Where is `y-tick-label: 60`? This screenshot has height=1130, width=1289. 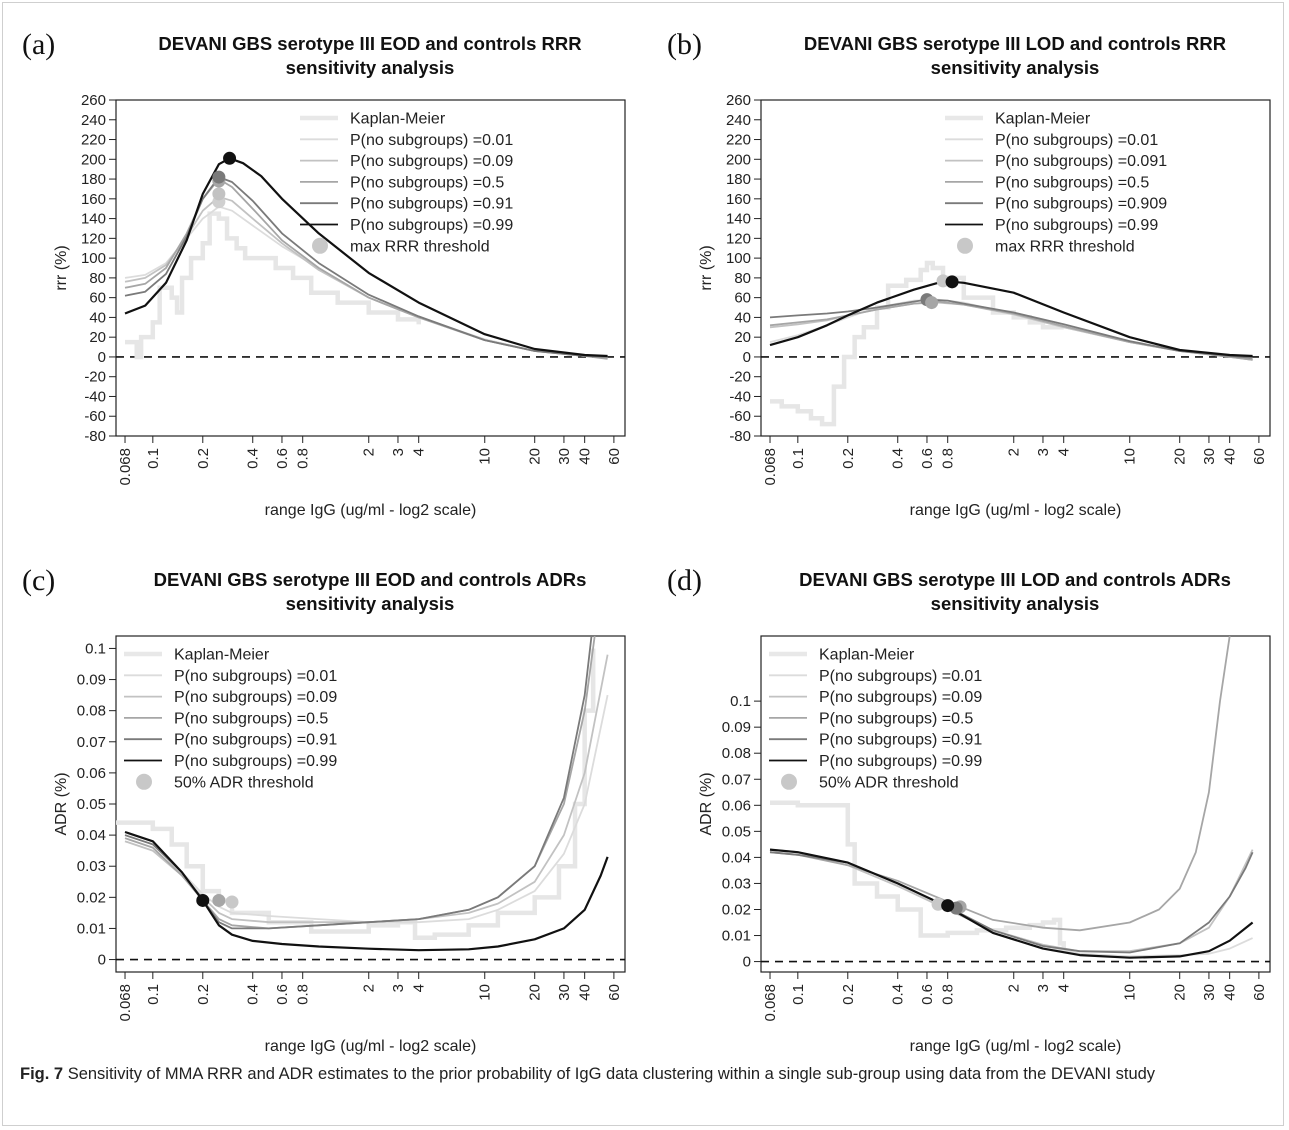
y-tick-label: 60 is located at coordinates (742, 298).